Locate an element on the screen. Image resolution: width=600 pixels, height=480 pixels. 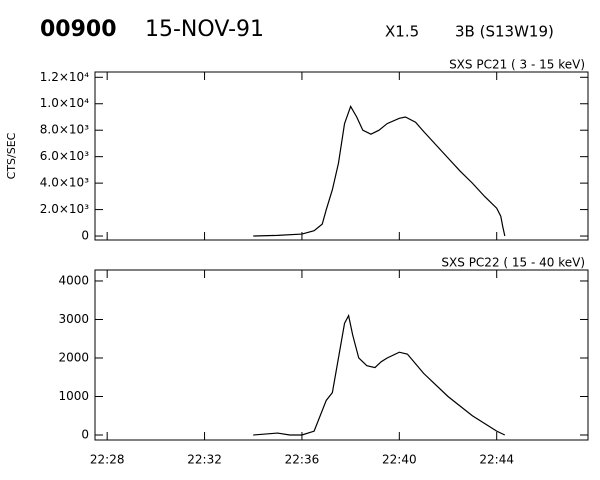
panel-title: SXS PC21 ( 3 - 15 keV) is located at coordinates (517, 65).